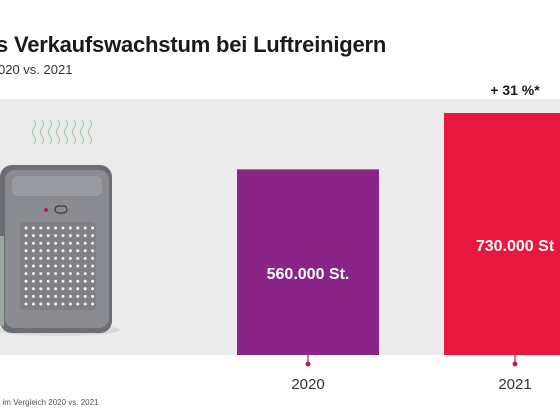  I want to click on bar-2020, so click(308, 262).